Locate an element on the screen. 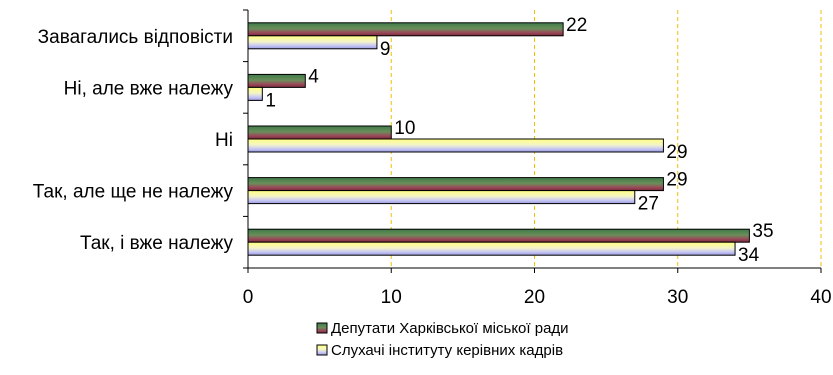  x-tick-label-0: 0 is located at coordinates (248, 297).